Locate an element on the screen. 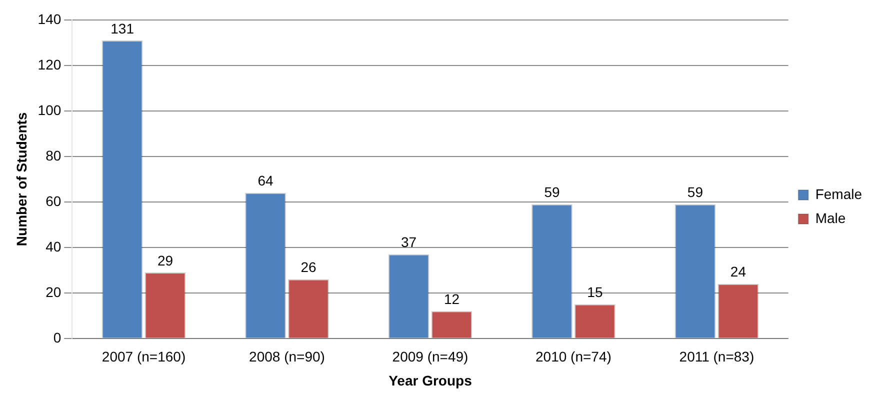 This screenshot has width=892, height=404. data-label: 64 is located at coordinates (266, 180).